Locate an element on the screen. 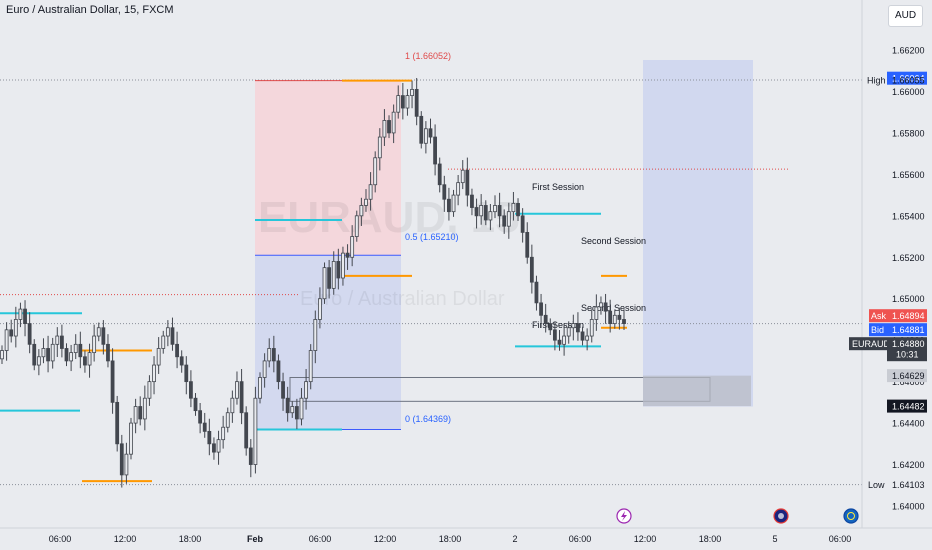 Image resolution: width=932 pixels, height=550 pixels. price-tick-label: 1.66200 is located at coordinates (908, 51).